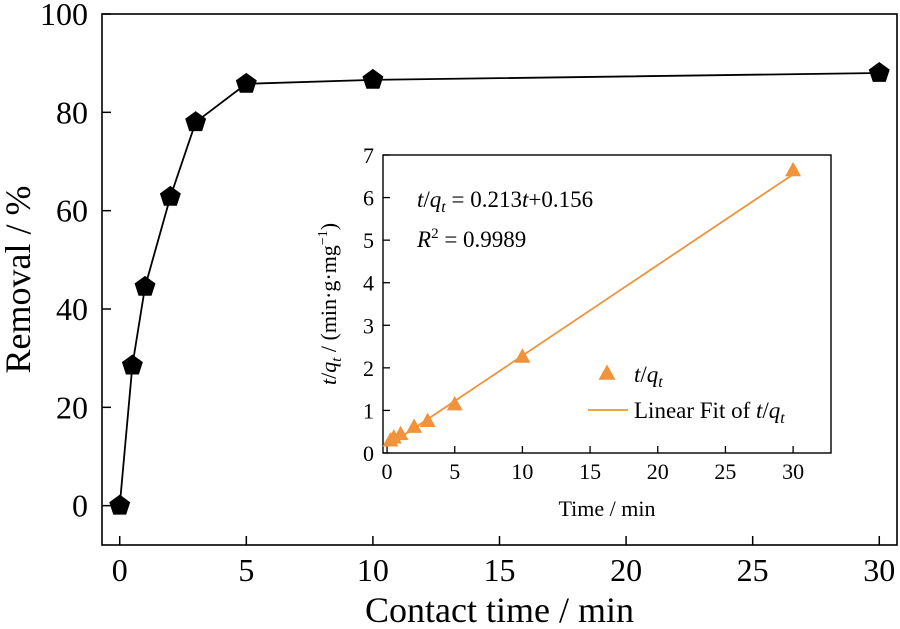 This screenshot has width=900, height=629. What do you see at coordinates (368, 410) in the screenshot?
I see `inset-y-tick-label: 1` at bounding box center [368, 410].